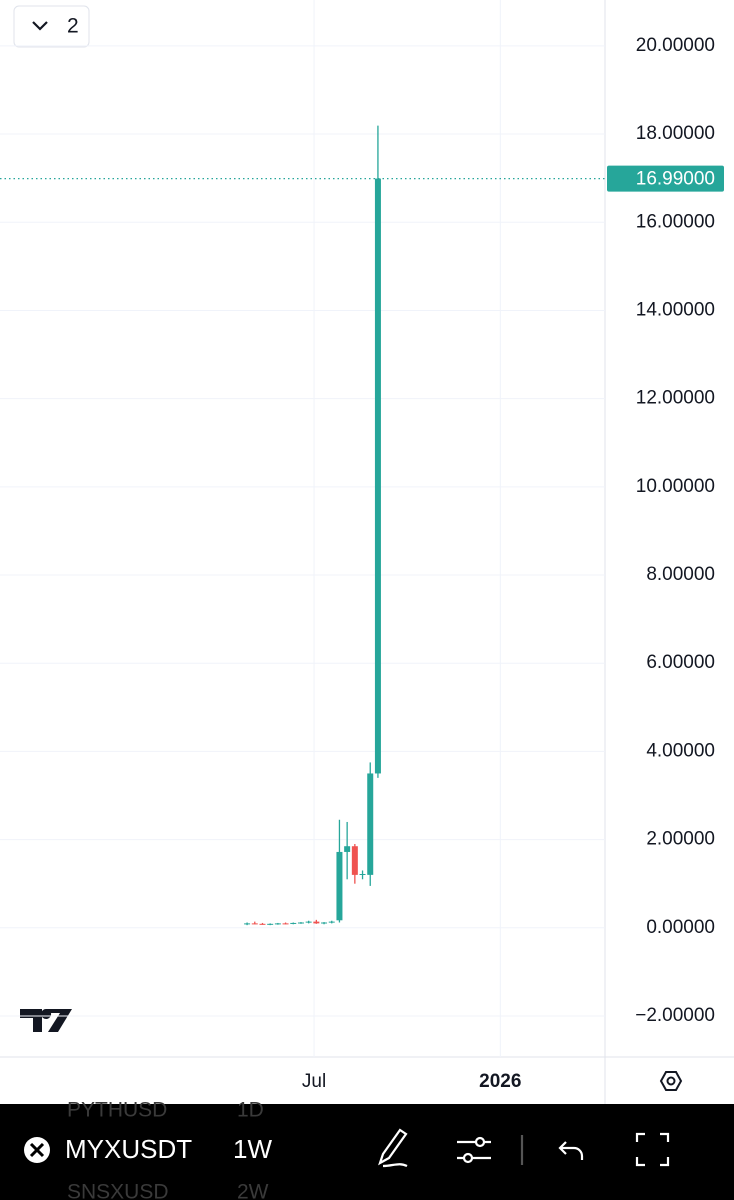 The image size is (734, 1200). I want to click on settings-icon, so click(671, 1081).